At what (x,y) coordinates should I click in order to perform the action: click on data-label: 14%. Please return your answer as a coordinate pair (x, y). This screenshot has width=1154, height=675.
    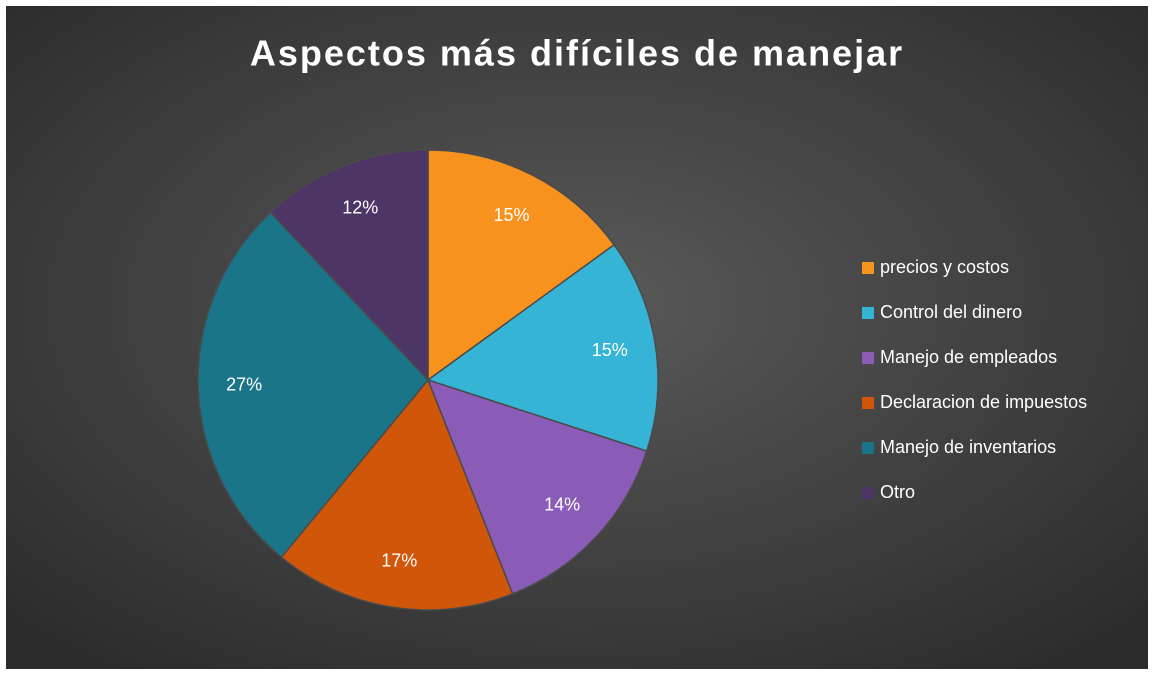
    Looking at the image, I should click on (562, 505).